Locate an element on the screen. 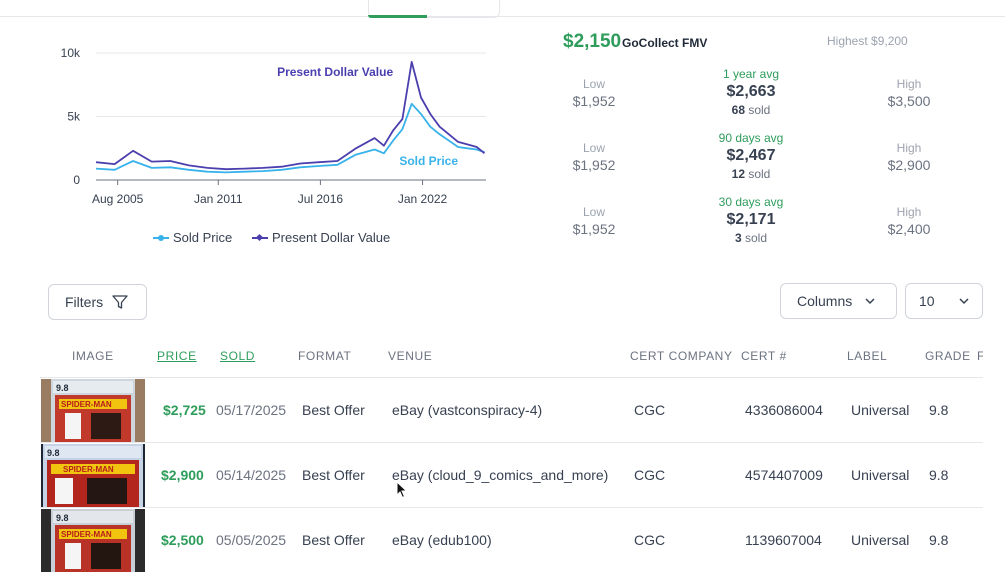 The height and width of the screenshot is (573, 1005). row-venue: eBay (vastconspiracy-4) is located at coordinates (467, 410).